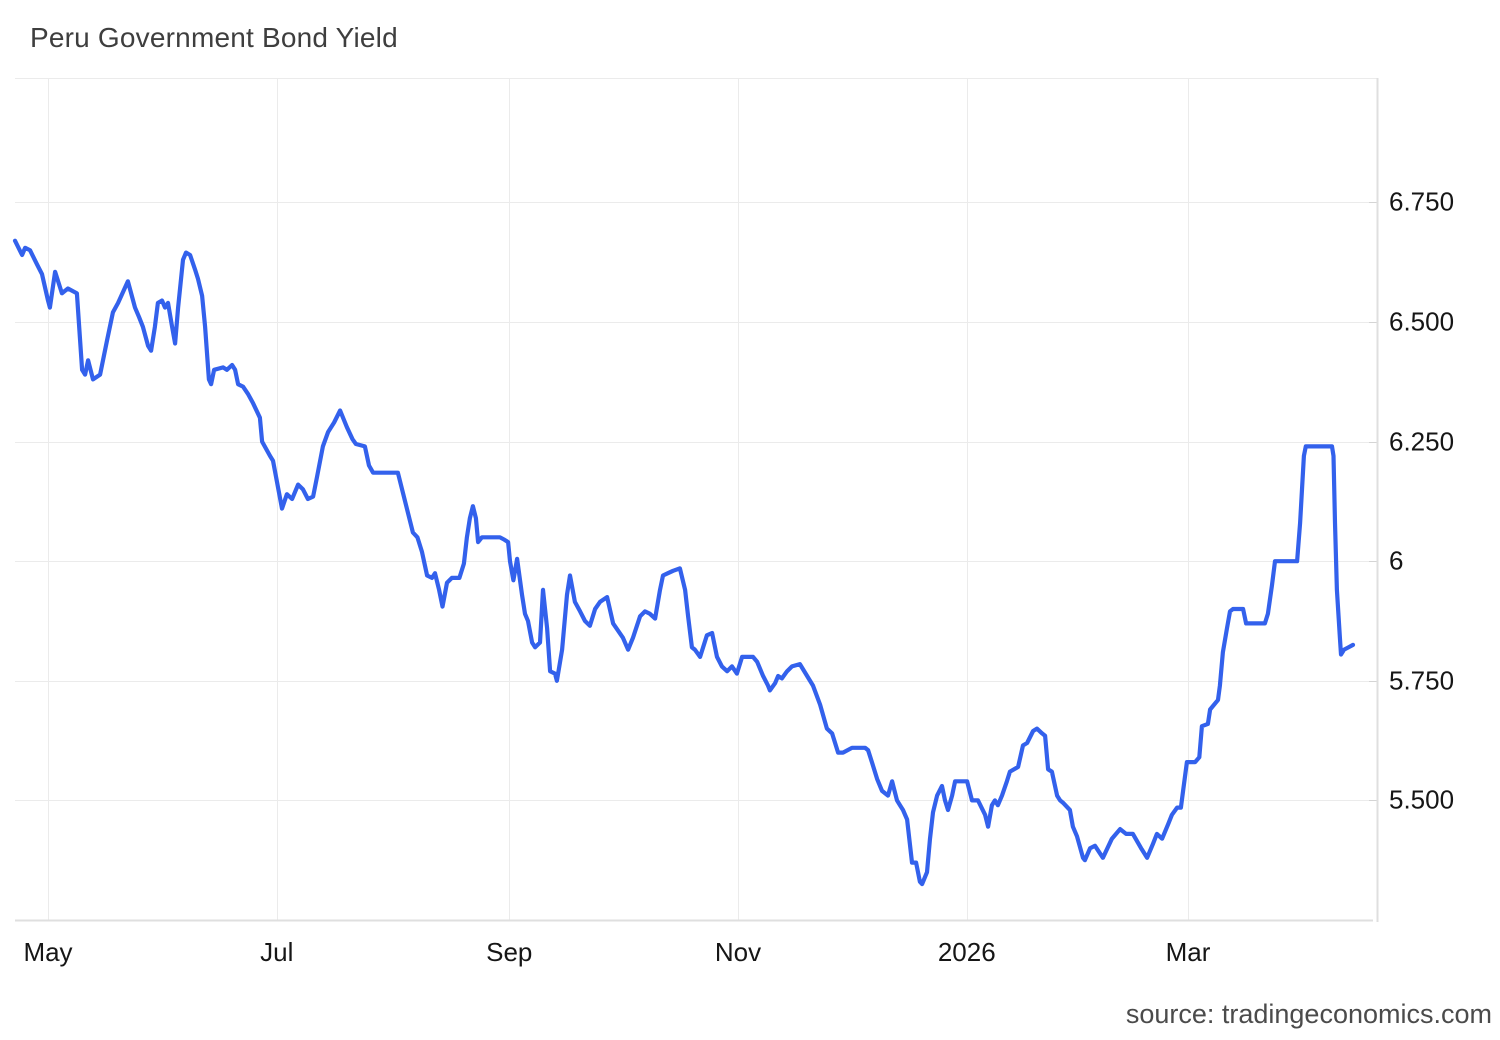 The width and height of the screenshot is (1500, 1040). I want to click on y-axis-label: 6.250, so click(1422, 441).